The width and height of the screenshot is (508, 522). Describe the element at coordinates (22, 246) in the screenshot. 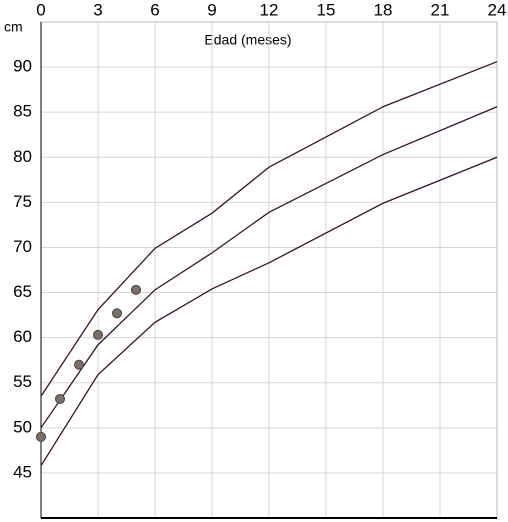

I see `y-tick-label: 70` at that location.